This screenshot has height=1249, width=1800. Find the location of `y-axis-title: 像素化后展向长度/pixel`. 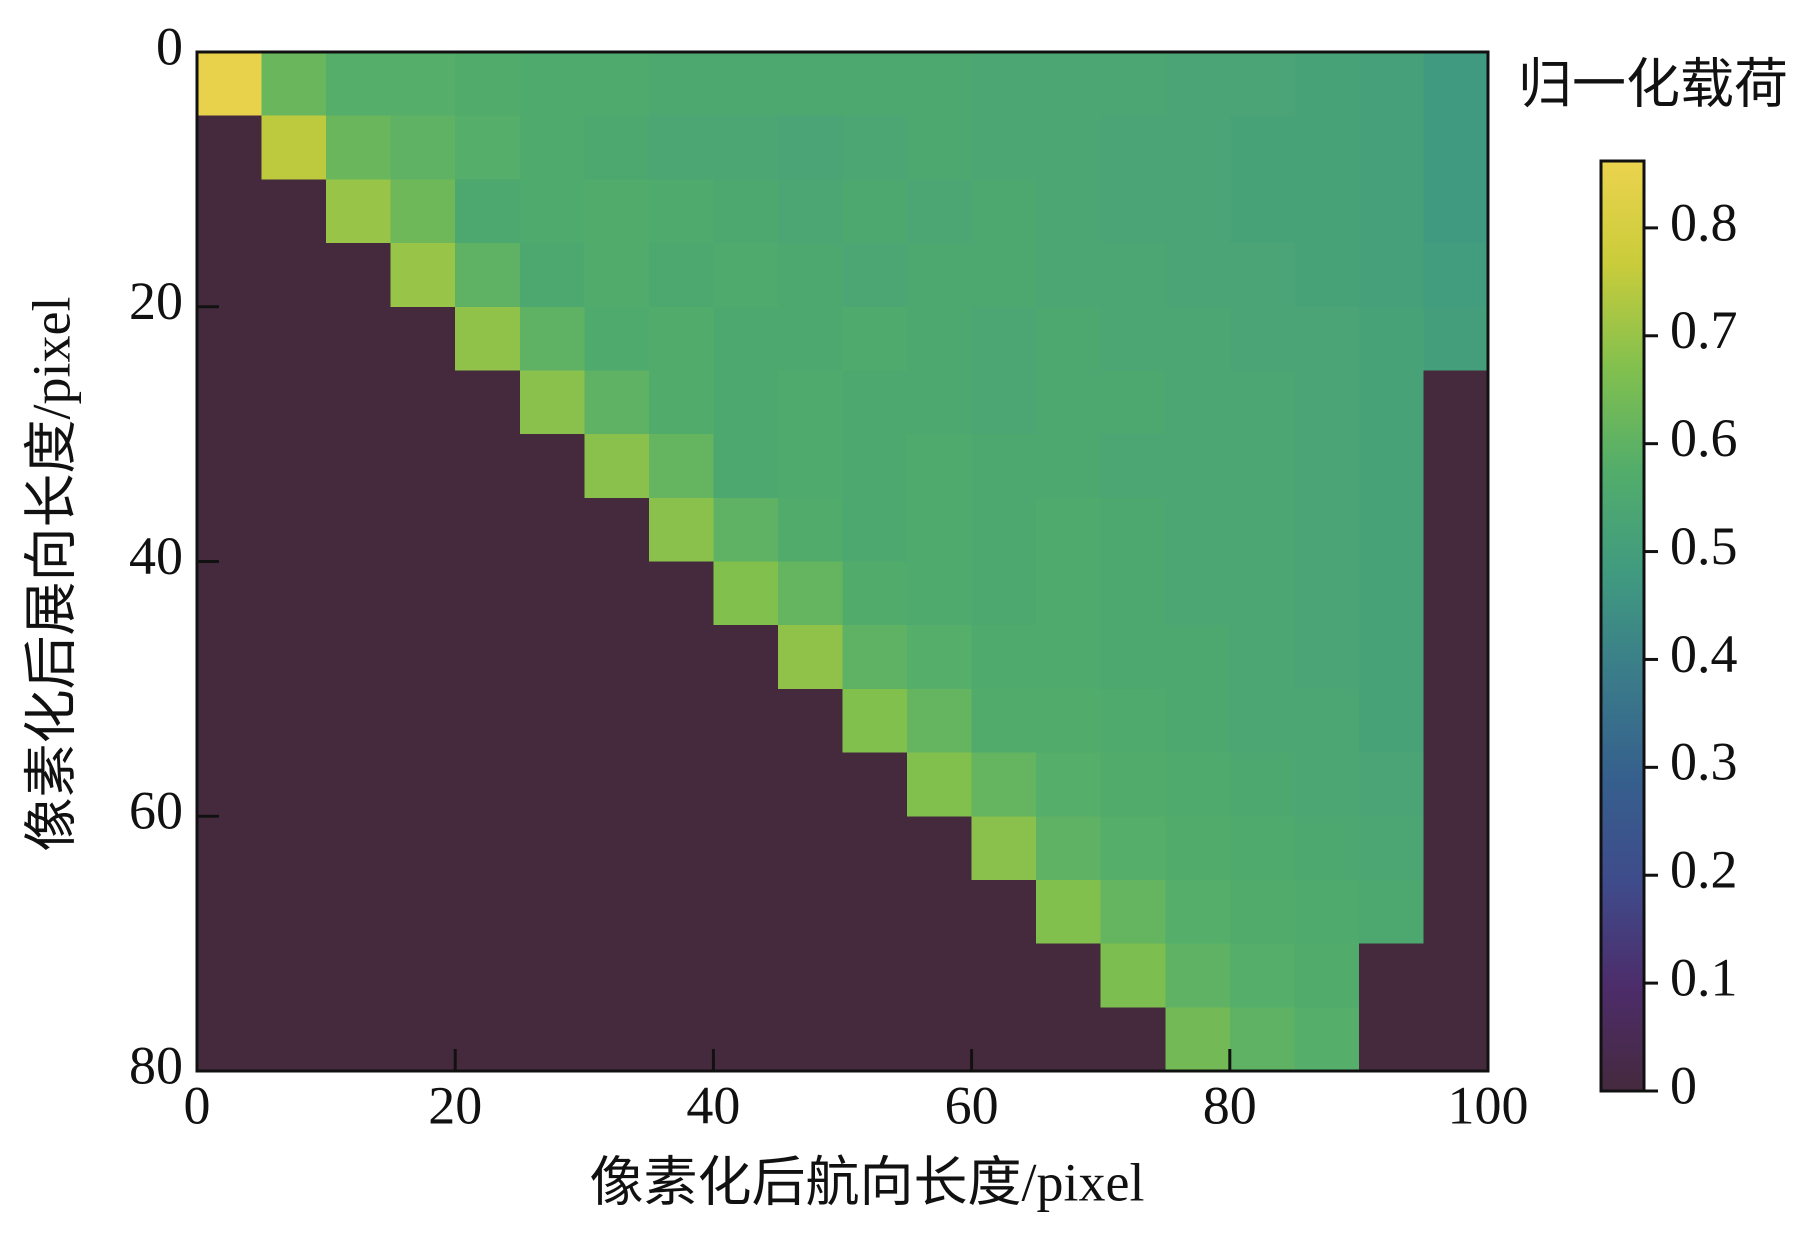

y-axis-title: 像素化后展向长度/pixel is located at coordinates (51, 574).